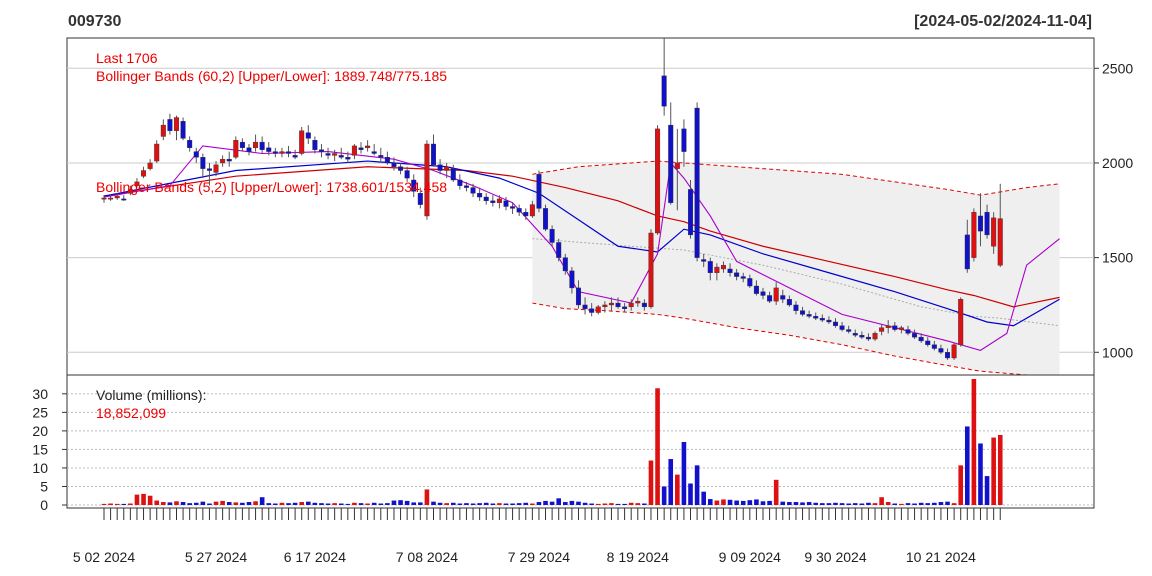 This screenshot has height=576, width=1152. I want to click on volume-tick-label: 25, so click(40, 412).